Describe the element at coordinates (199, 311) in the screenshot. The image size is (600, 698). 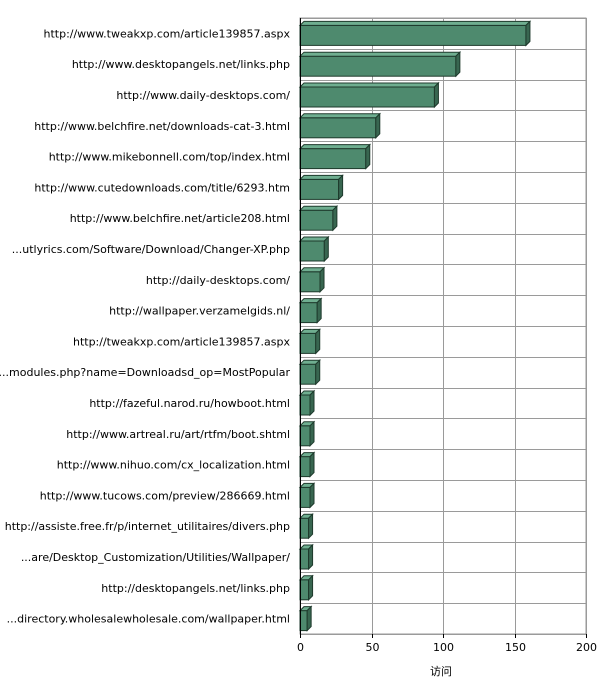
I see `category-label: http://wallpaper.verzamelgids.nl/` at that location.